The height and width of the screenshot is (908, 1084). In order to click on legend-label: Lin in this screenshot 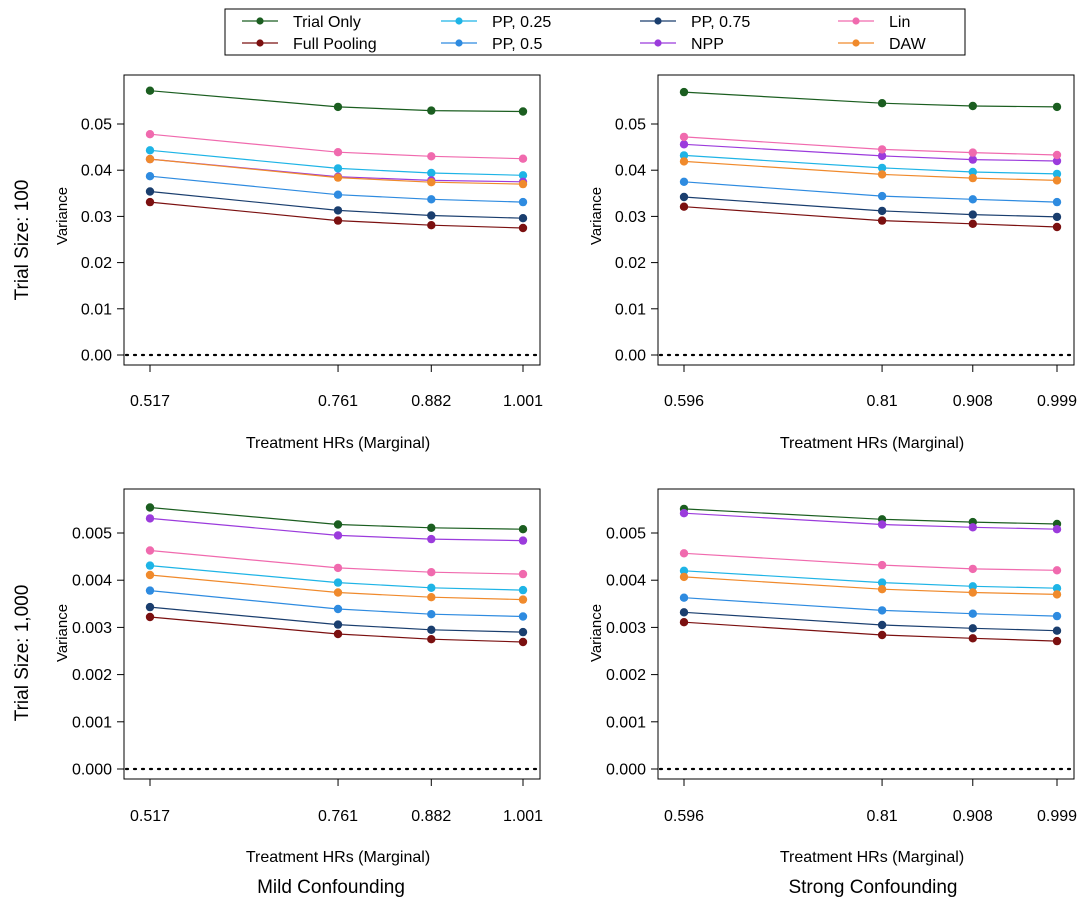, I will do `click(899, 22)`.